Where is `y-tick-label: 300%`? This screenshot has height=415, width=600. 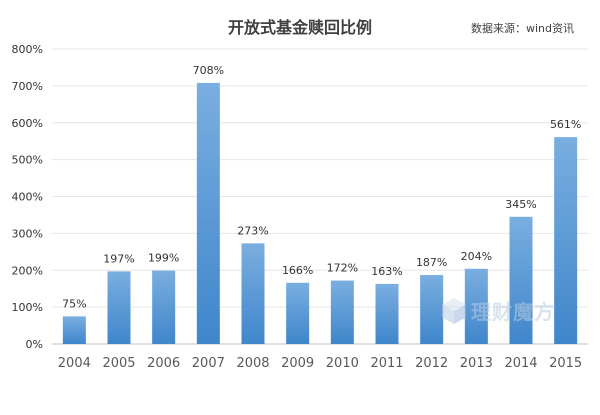 y-tick-label: 300% is located at coordinates (27, 233).